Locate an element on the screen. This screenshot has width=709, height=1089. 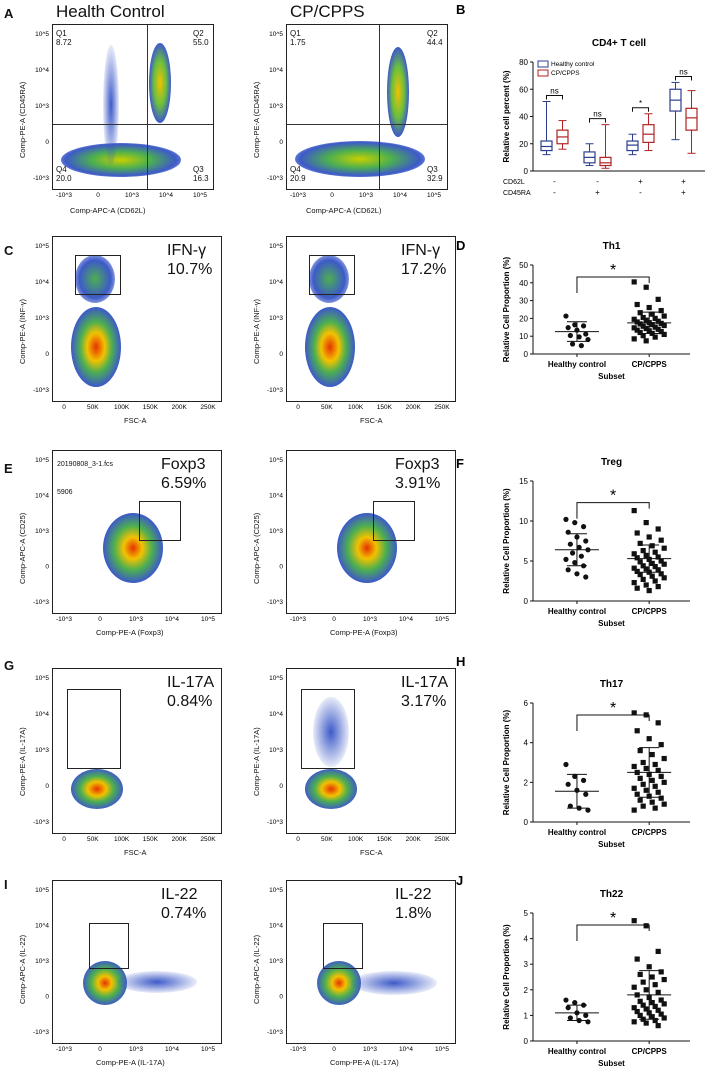
gate-value-g-right: 3.17% is located at coordinates (424, 701).